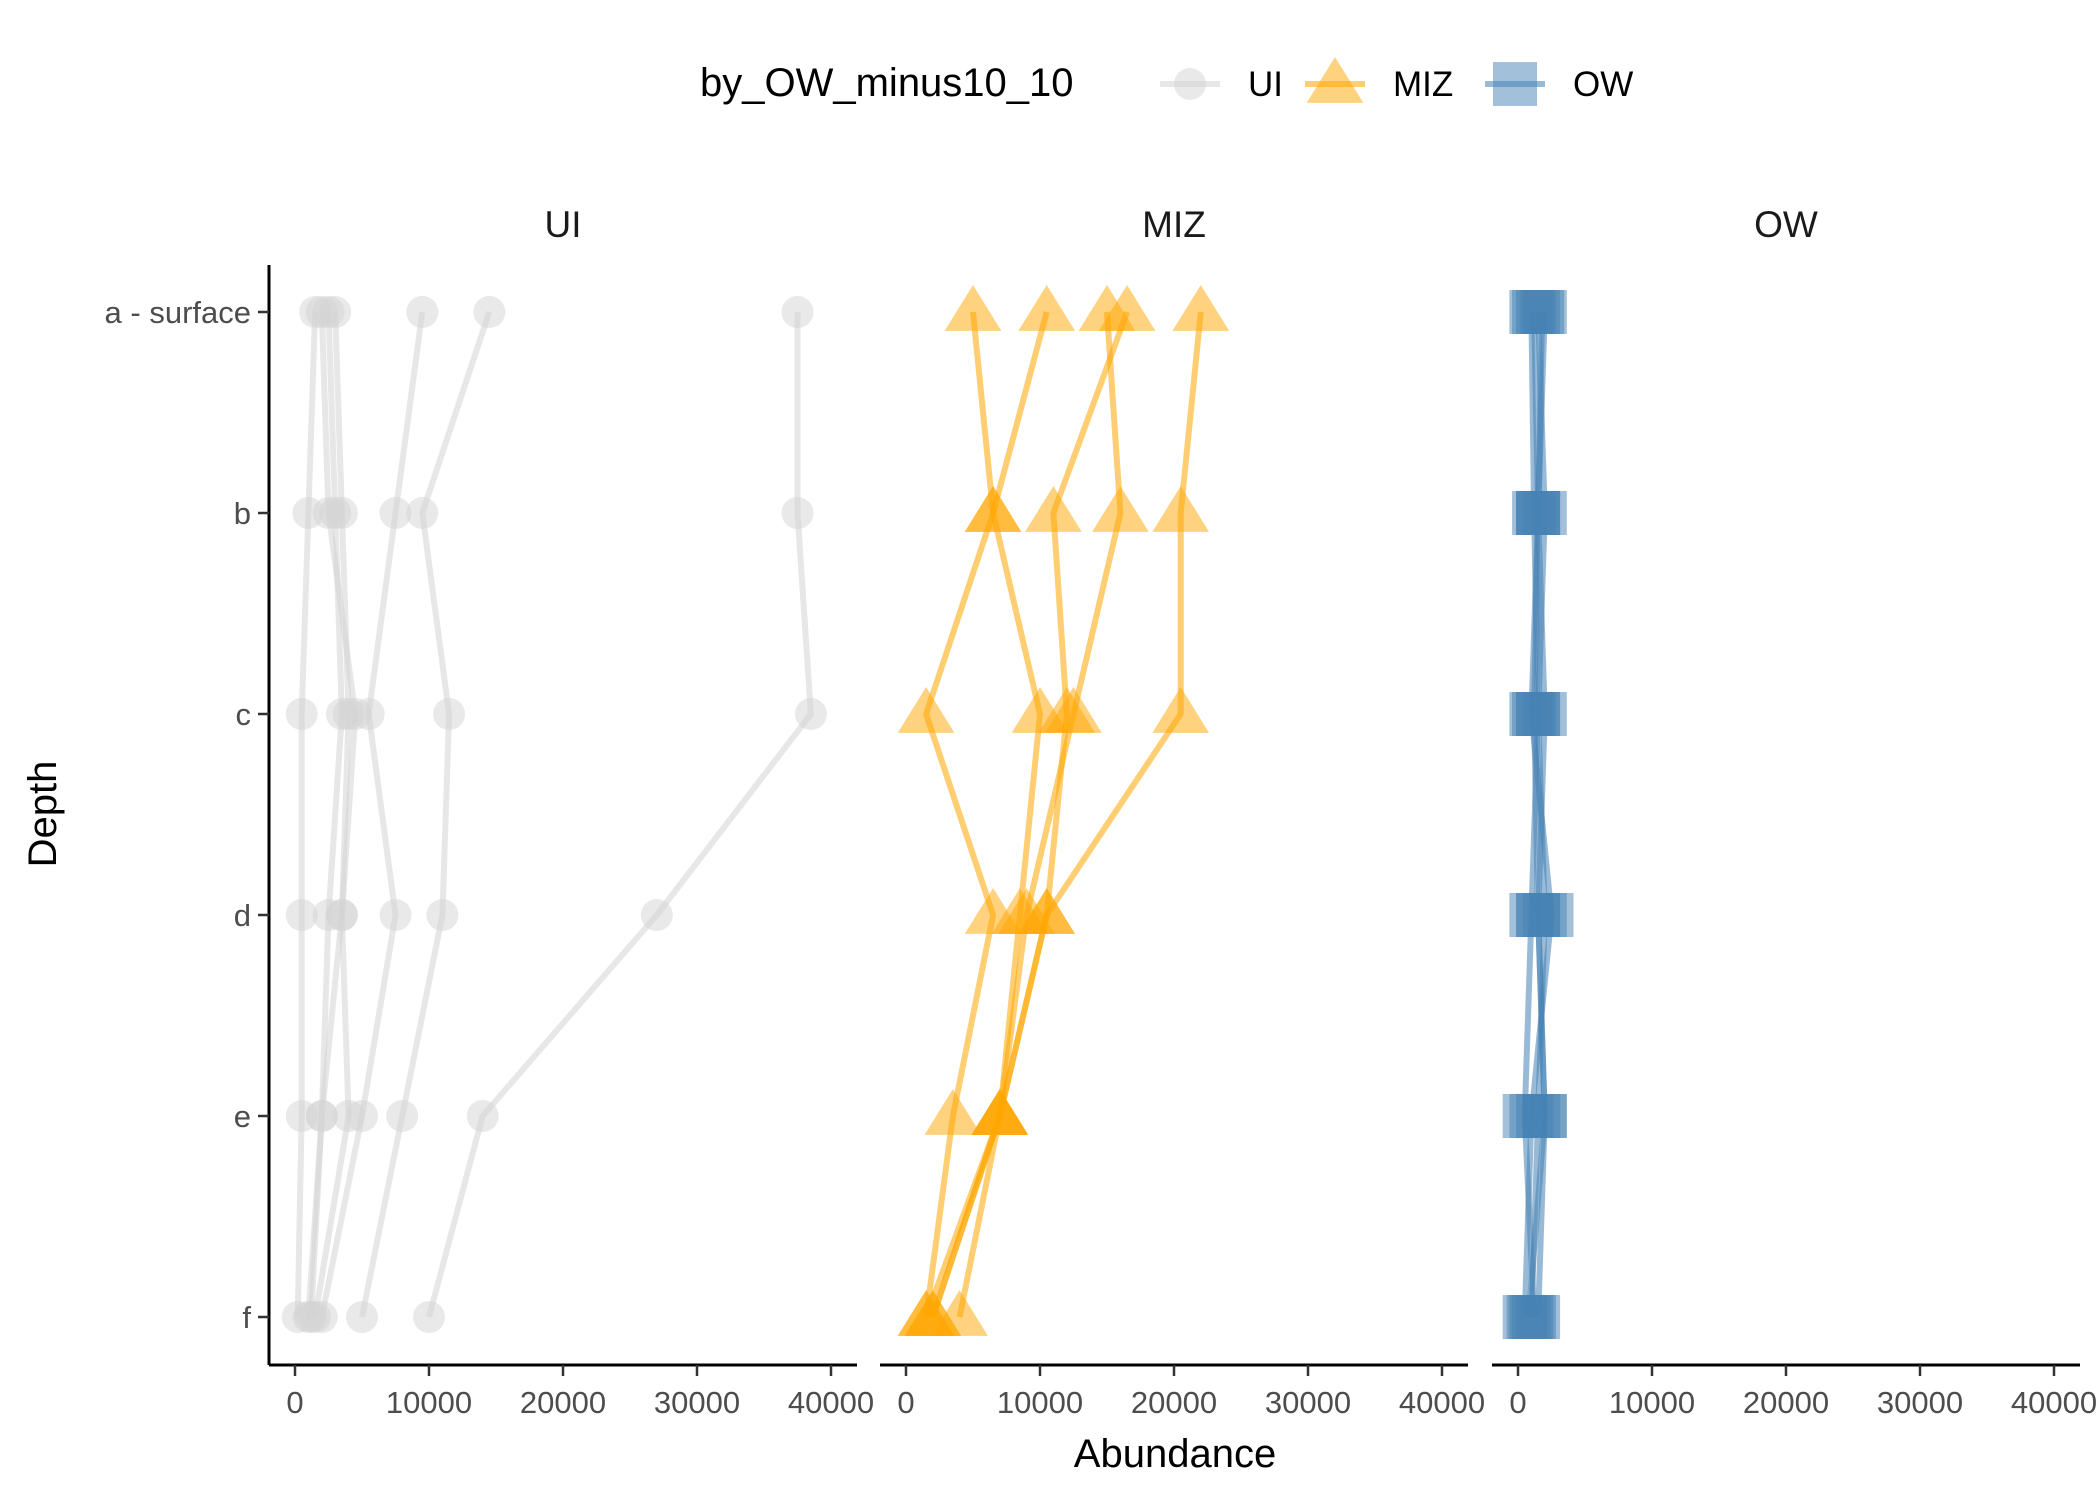  I want to click on y-axis: a - surface b c d e f, so click(188, 815).